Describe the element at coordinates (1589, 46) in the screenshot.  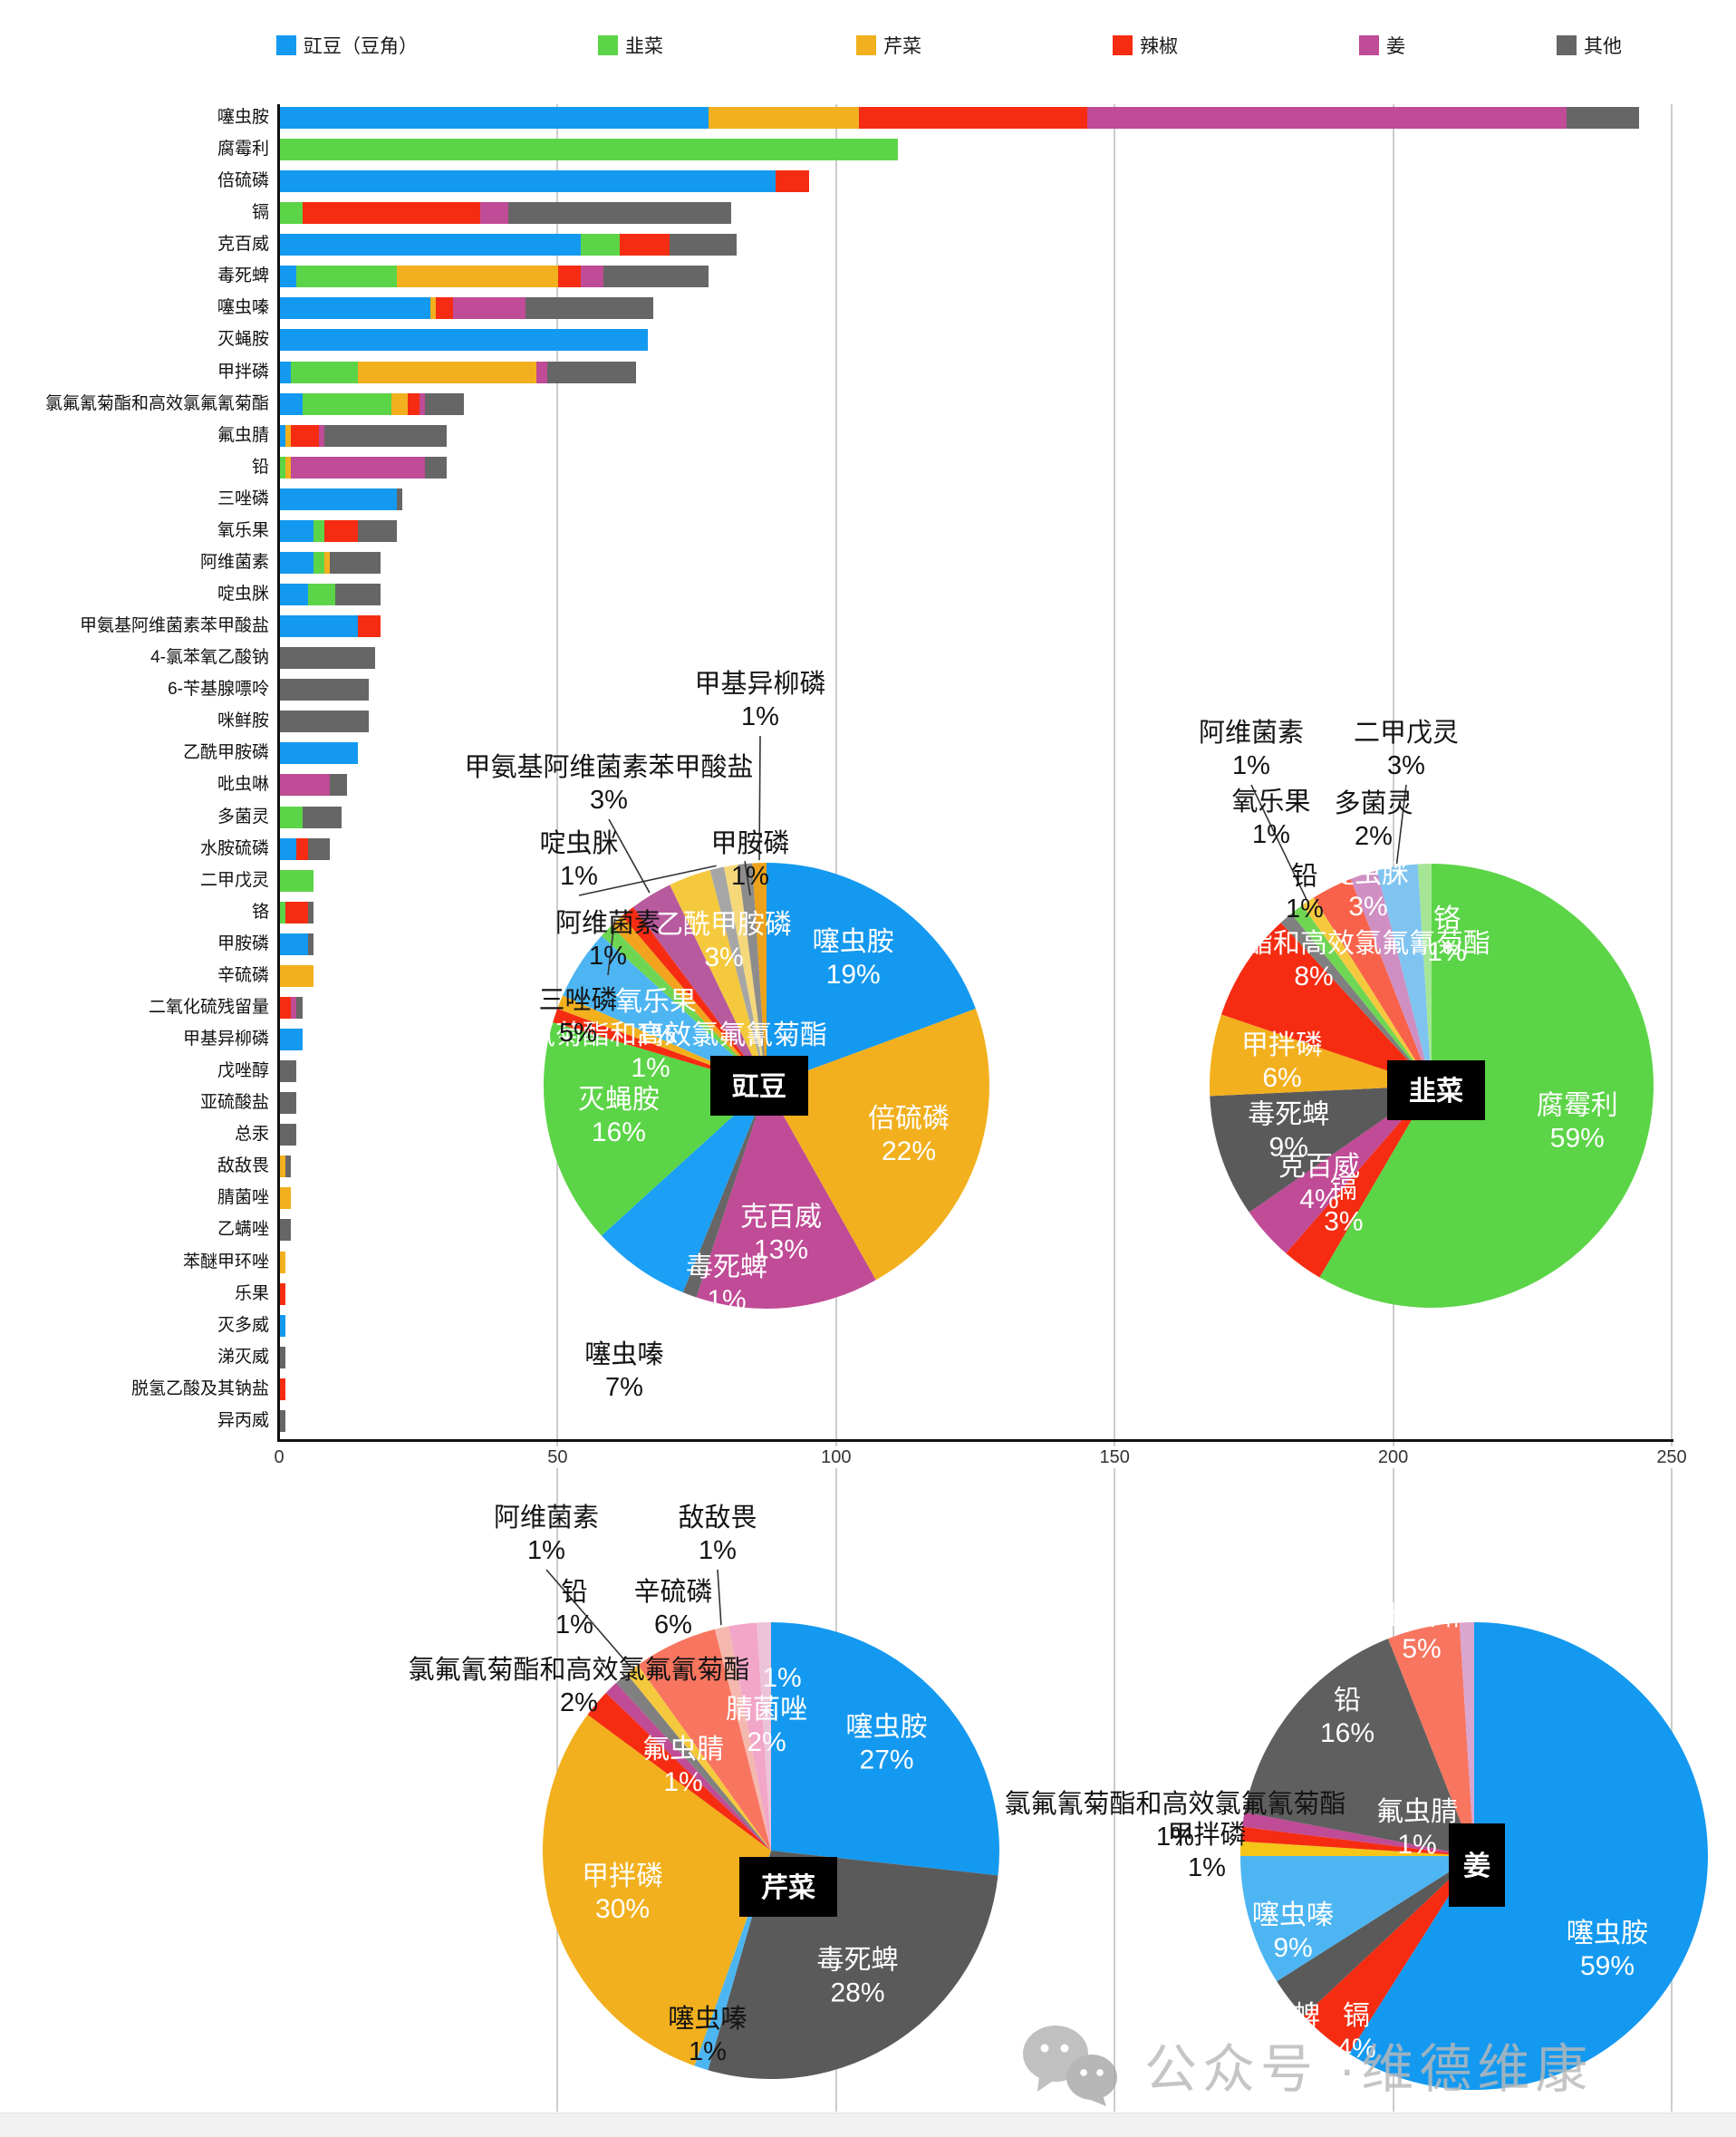
I see `legend-item: 其他` at that location.